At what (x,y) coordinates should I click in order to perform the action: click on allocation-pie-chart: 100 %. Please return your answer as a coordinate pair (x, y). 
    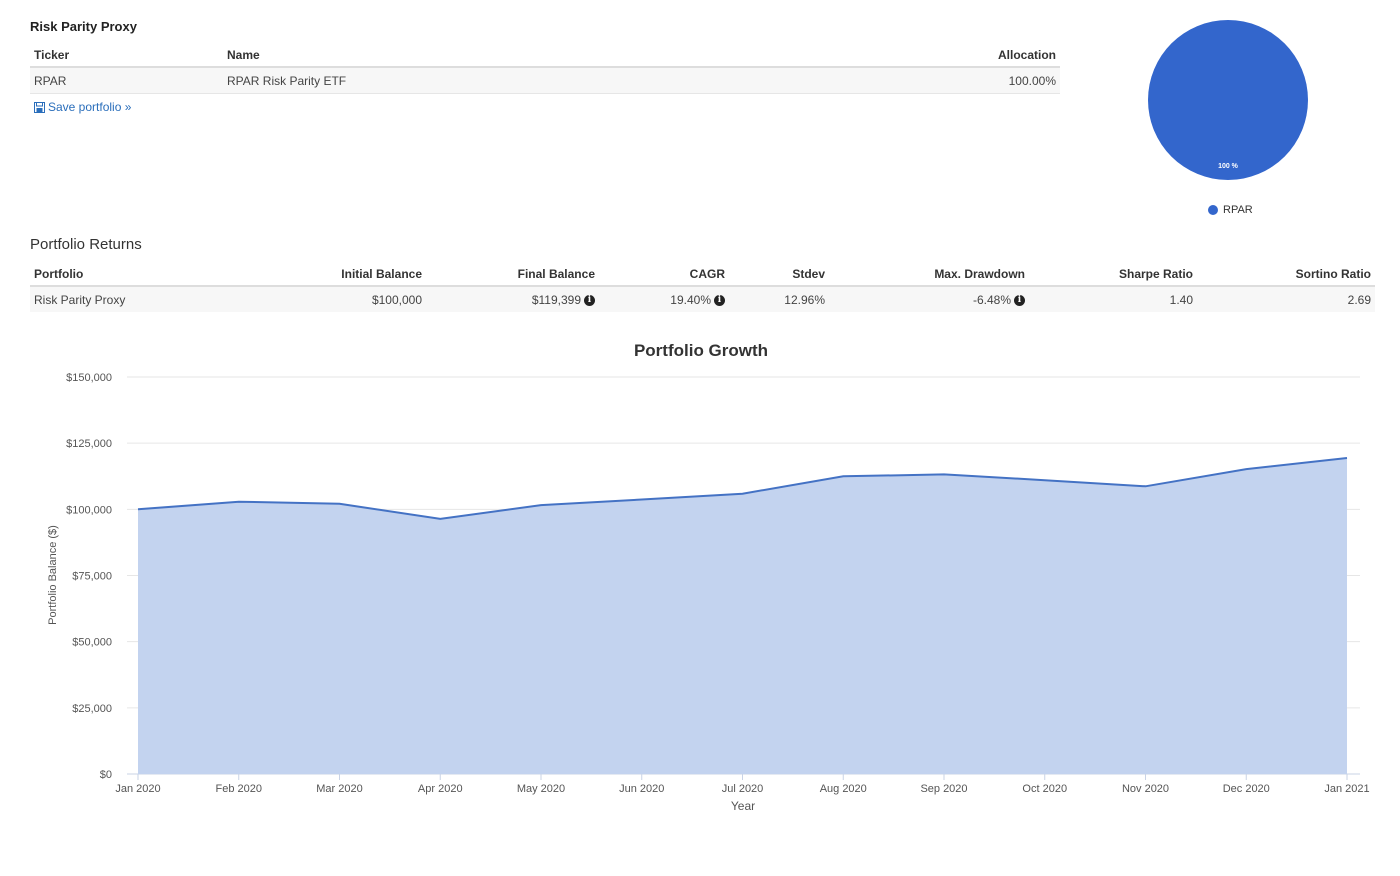
    Looking at the image, I should click on (1230, 117).